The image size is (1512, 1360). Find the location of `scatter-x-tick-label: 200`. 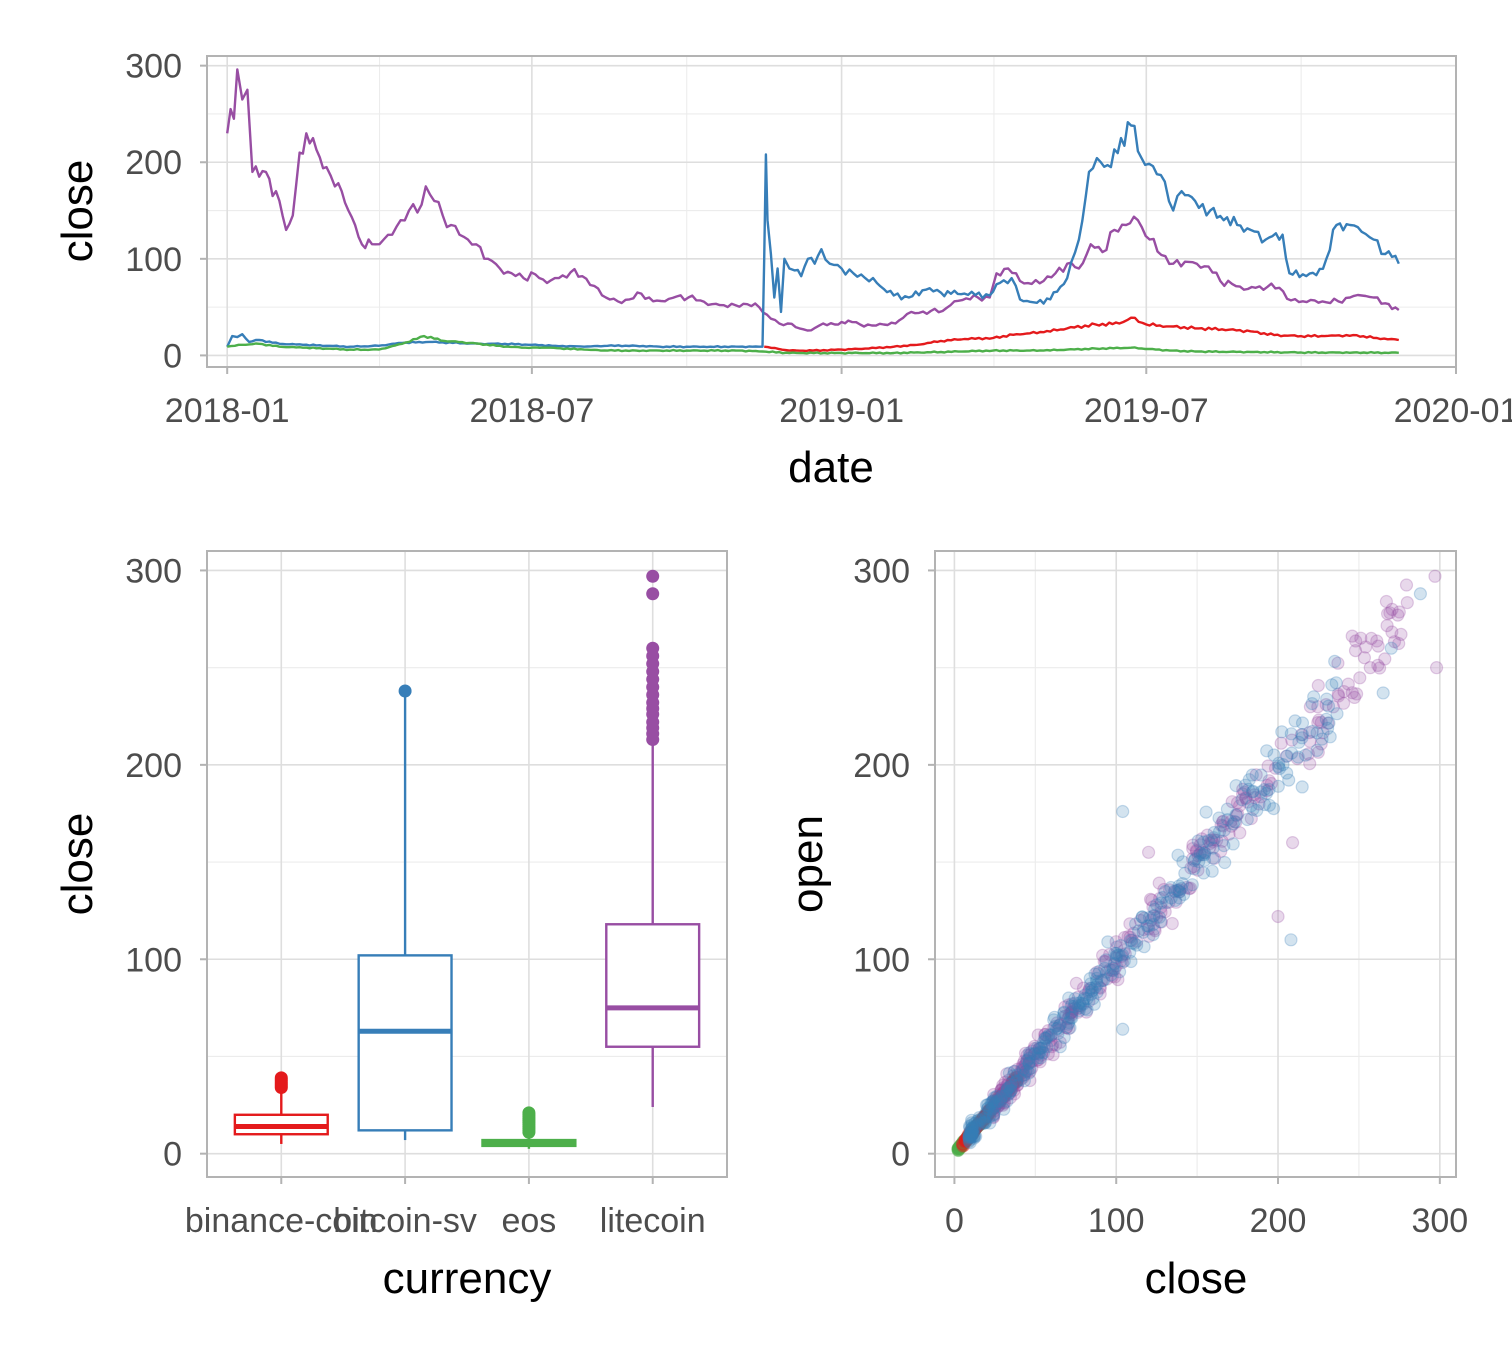

scatter-x-tick-label: 200 is located at coordinates (1278, 1221).